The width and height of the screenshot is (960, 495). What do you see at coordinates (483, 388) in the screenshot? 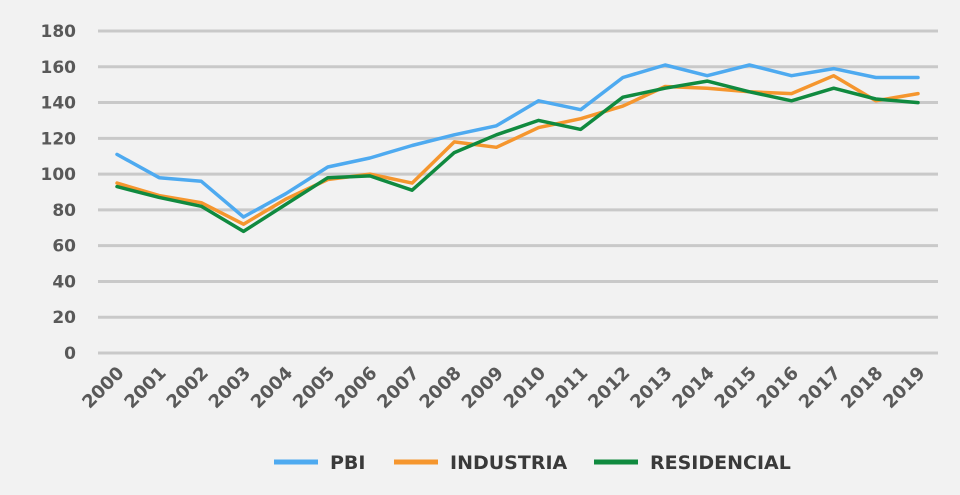
I see `x-tick-label: 2009` at bounding box center [483, 388].